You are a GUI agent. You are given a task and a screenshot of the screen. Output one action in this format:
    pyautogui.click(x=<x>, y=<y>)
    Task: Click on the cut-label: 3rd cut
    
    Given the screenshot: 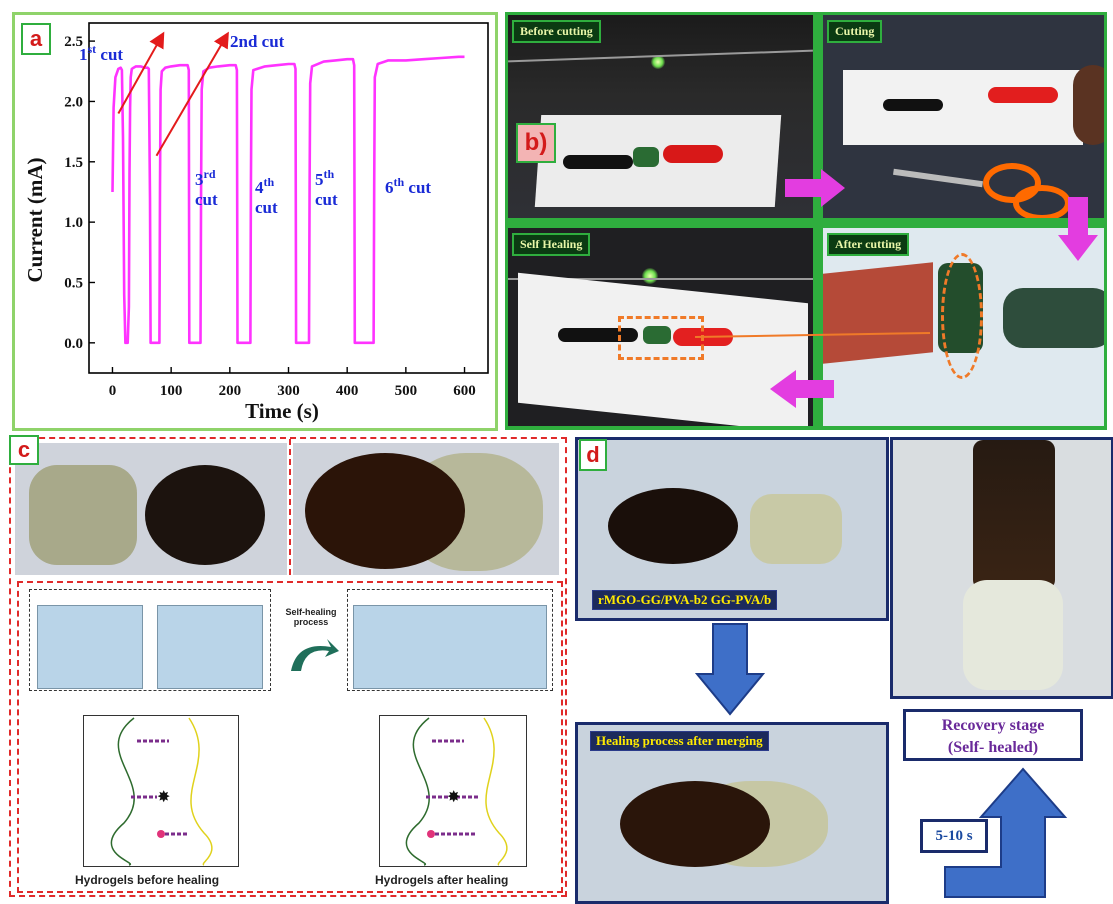 What is the action you would take?
    pyautogui.click(x=206, y=188)
    